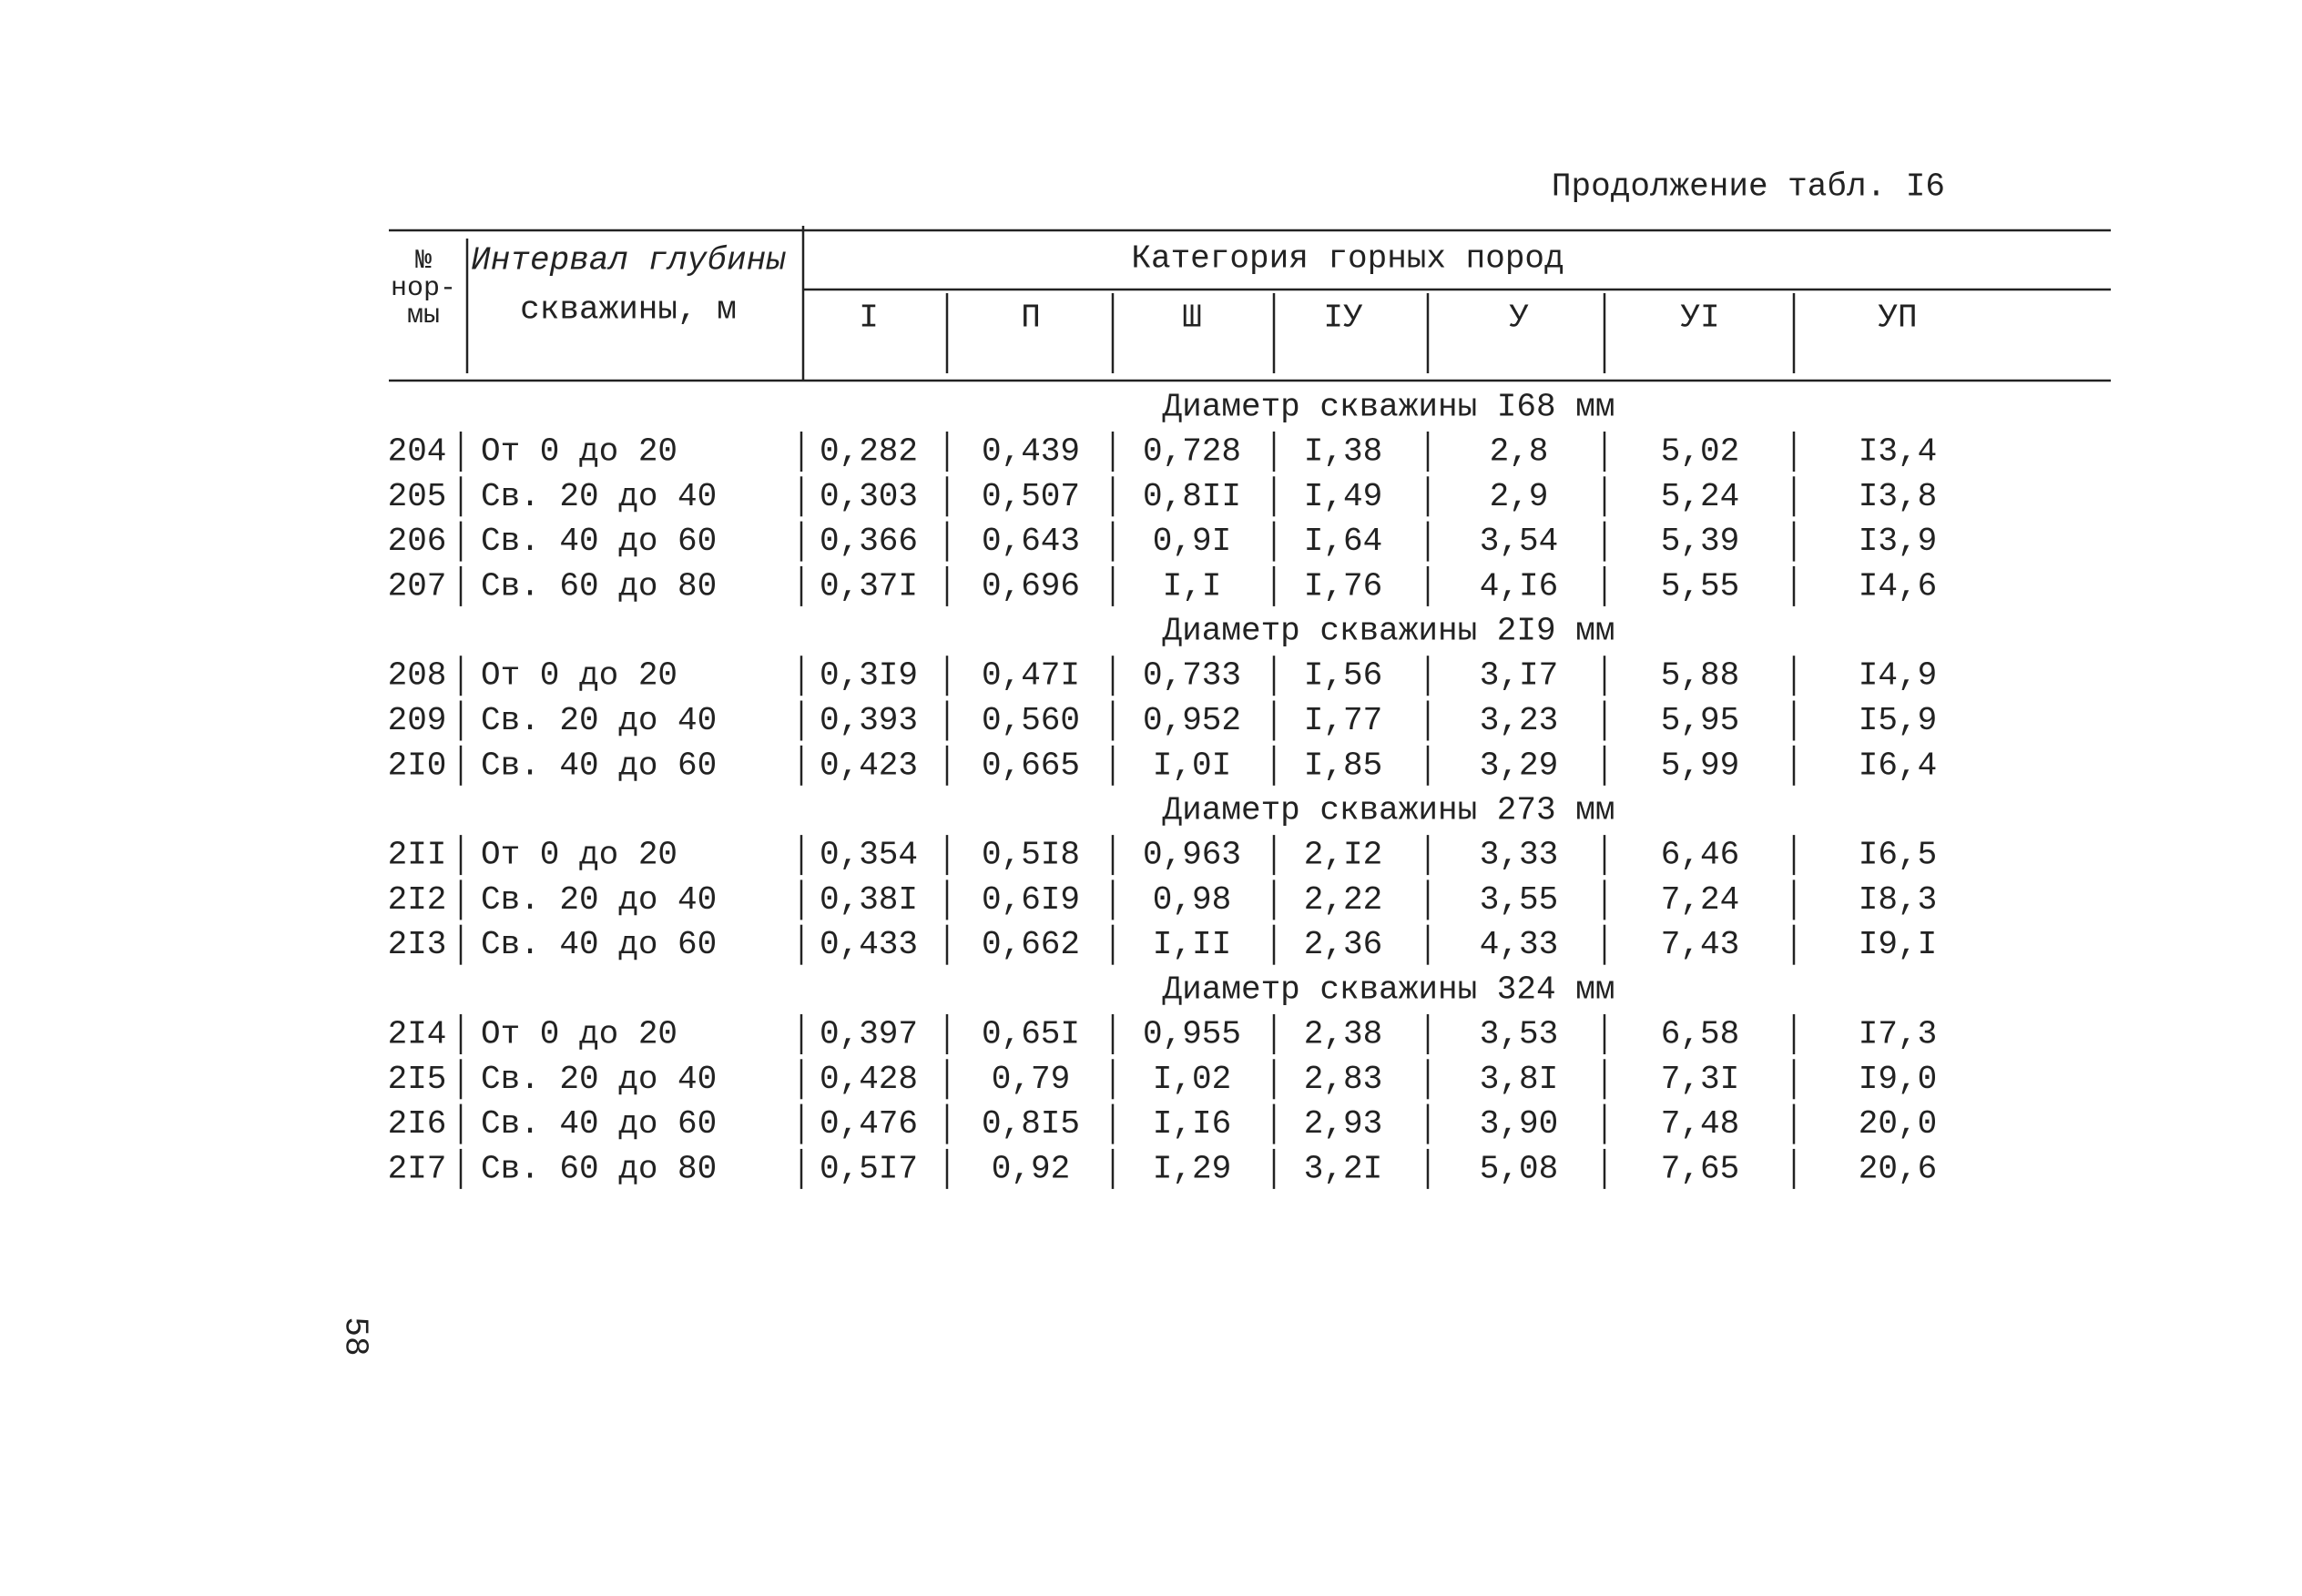 Image resolution: width=2302 pixels, height=1596 pixels. I want to click on number-head: №, so click(423, 261).